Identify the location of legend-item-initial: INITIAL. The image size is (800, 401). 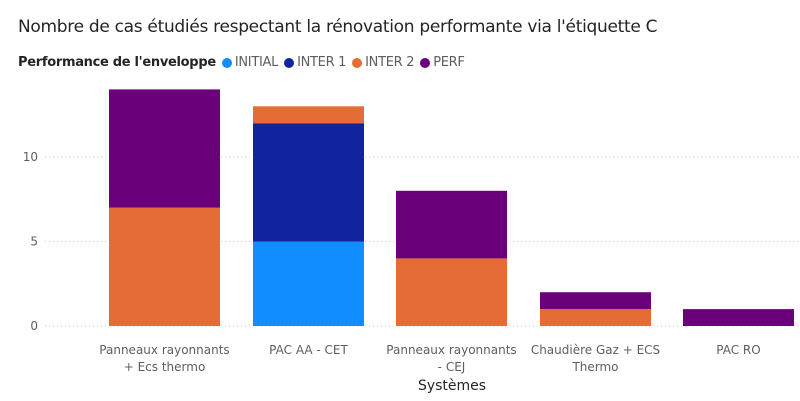
(250, 62).